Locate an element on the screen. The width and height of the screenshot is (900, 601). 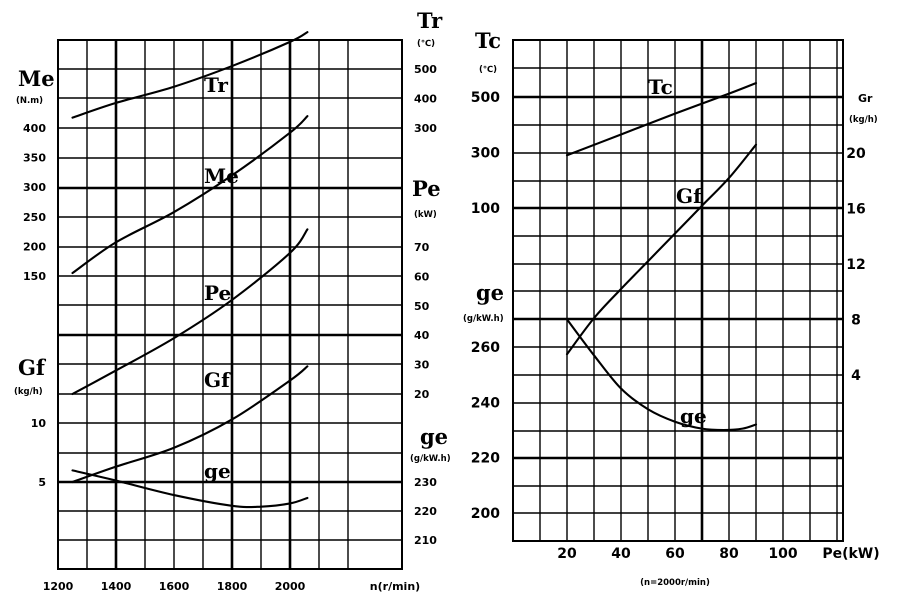
x-axis-note: (n=2000r/min) is located at coordinates (675, 583).